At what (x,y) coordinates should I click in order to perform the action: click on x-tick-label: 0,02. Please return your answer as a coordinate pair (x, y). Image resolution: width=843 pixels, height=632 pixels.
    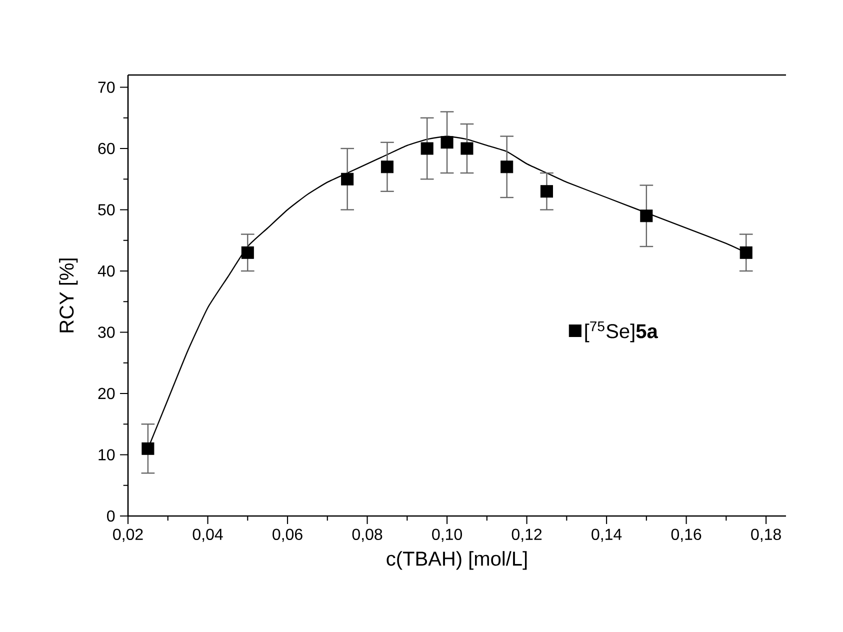
    Looking at the image, I should click on (128, 535).